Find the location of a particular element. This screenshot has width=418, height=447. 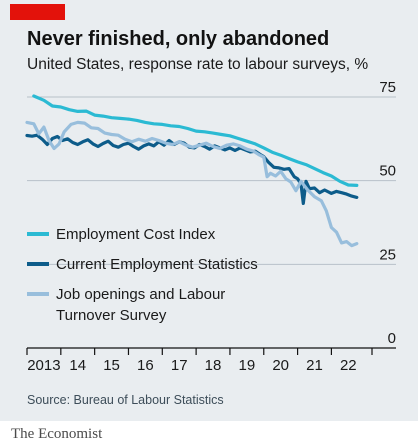

x-tick-label: 17 is located at coordinates (179, 365).